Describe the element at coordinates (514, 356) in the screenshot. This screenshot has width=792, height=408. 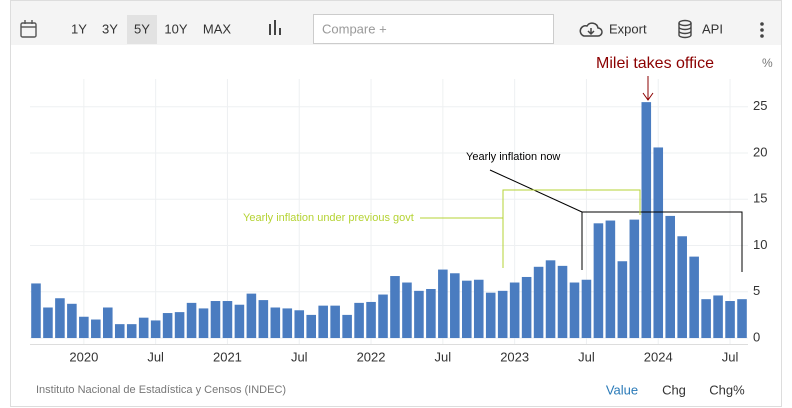
I see `x-tick-label: 2023` at that location.